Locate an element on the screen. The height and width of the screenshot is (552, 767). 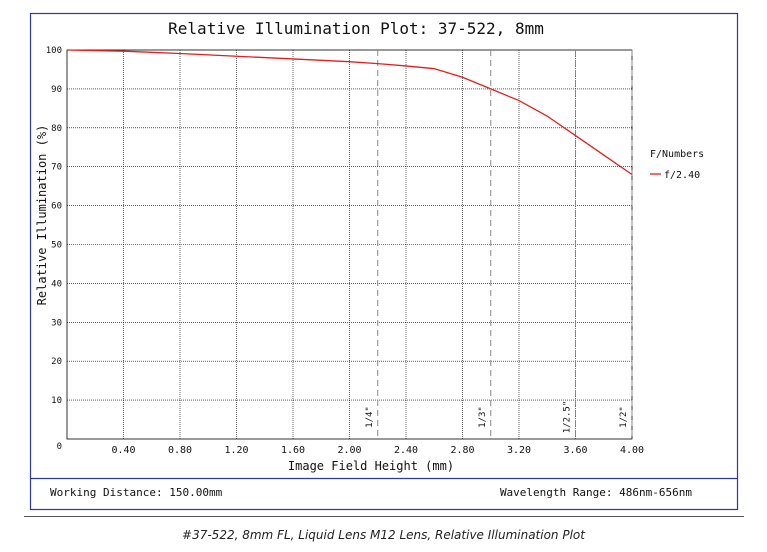
y-tick-label-5: 50 is located at coordinates (56, 246).